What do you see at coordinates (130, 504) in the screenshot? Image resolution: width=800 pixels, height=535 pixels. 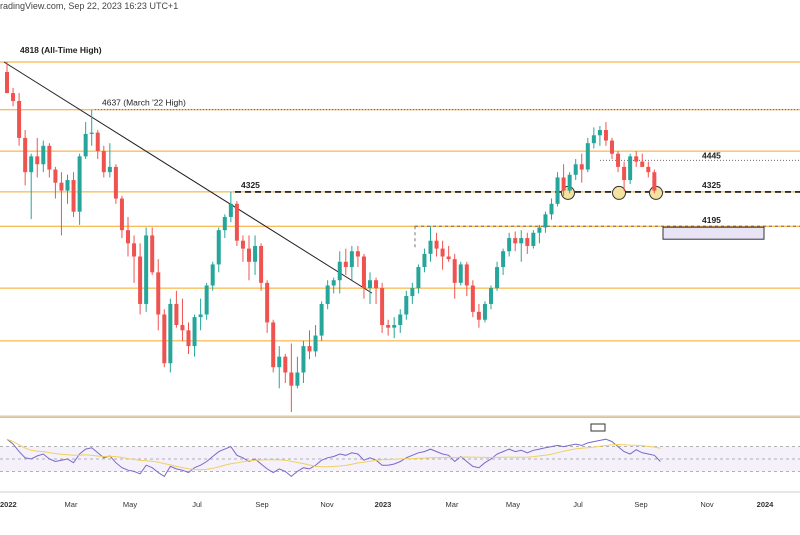 I see `x-tick-label: May` at bounding box center [130, 504].